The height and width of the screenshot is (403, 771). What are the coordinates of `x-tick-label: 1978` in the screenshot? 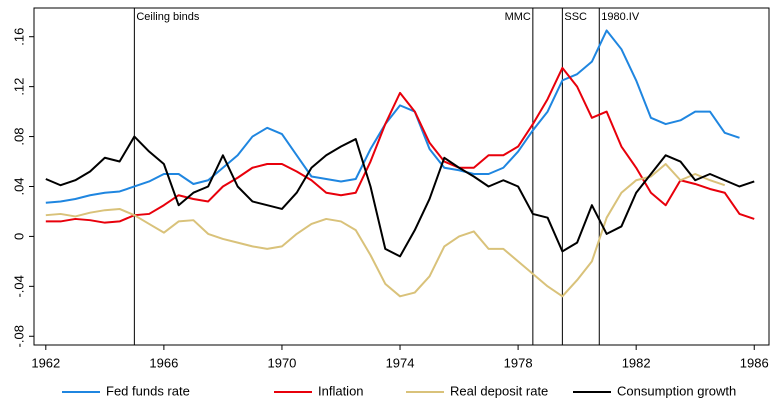 It's located at (518, 362).